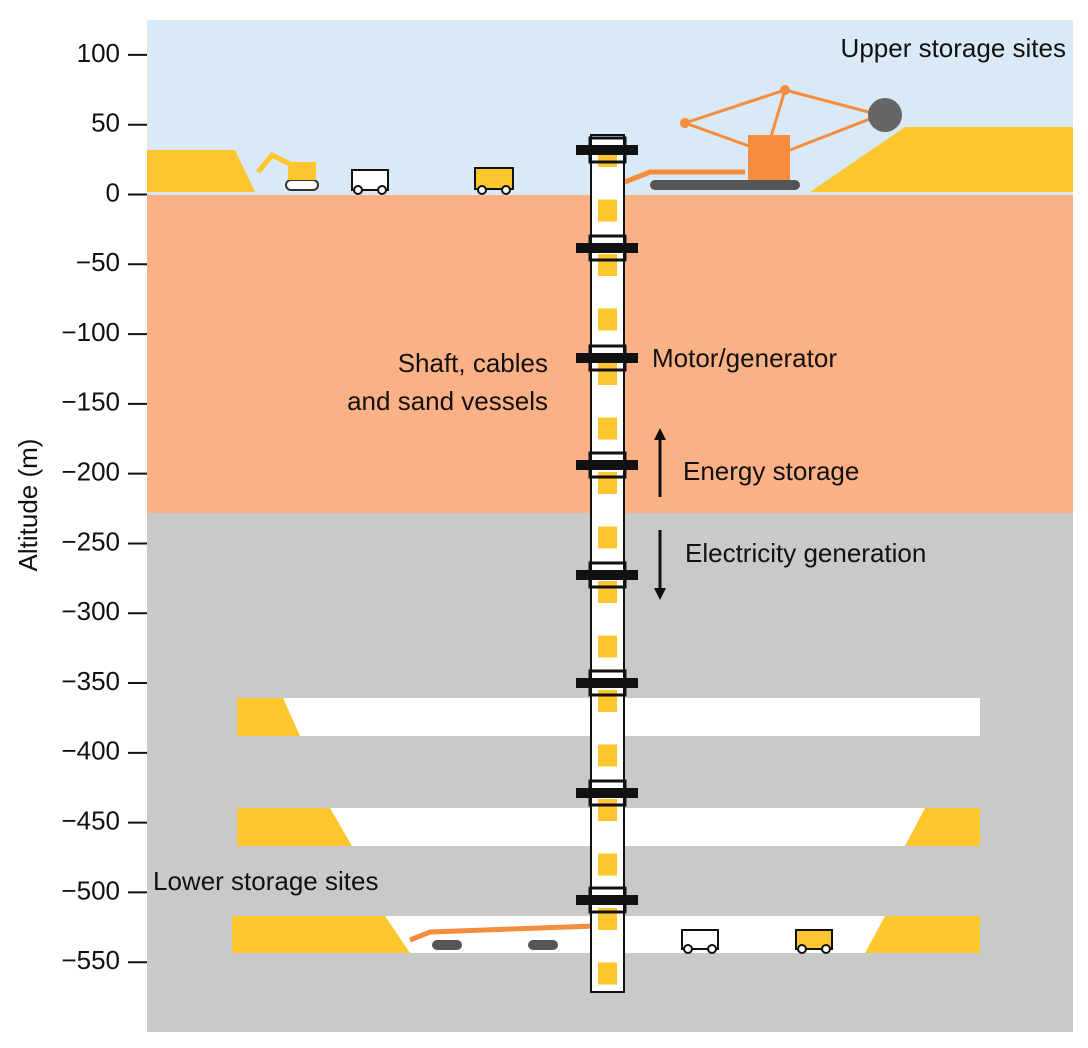 This screenshot has height=1048, width=1088. What do you see at coordinates (744, 358) in the screenshot?
I see `label: Motor/generator` at bounding box center [744, 358].